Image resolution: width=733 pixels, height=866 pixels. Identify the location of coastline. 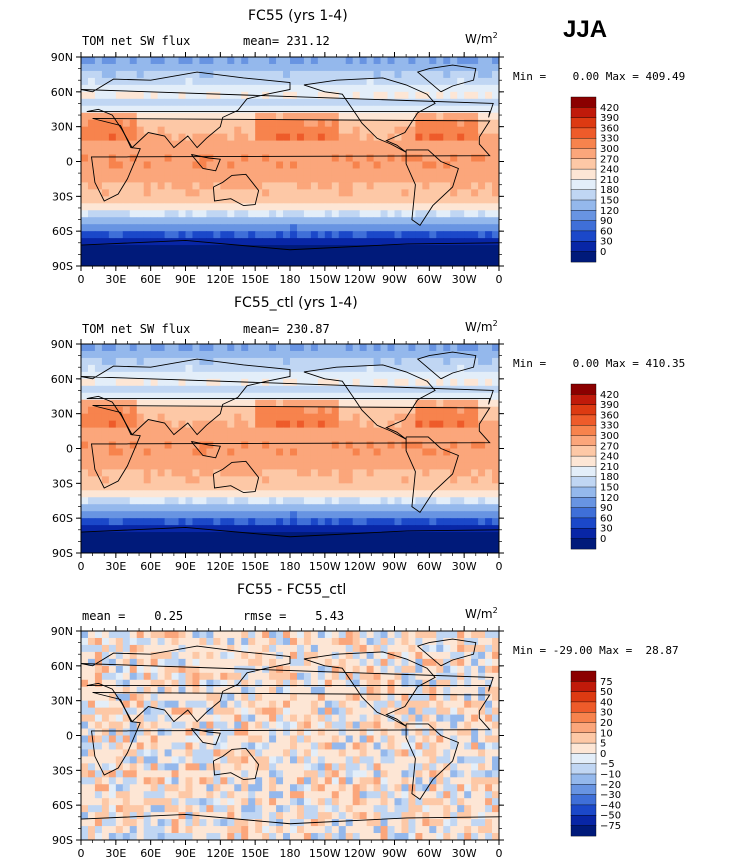
(236, 190).